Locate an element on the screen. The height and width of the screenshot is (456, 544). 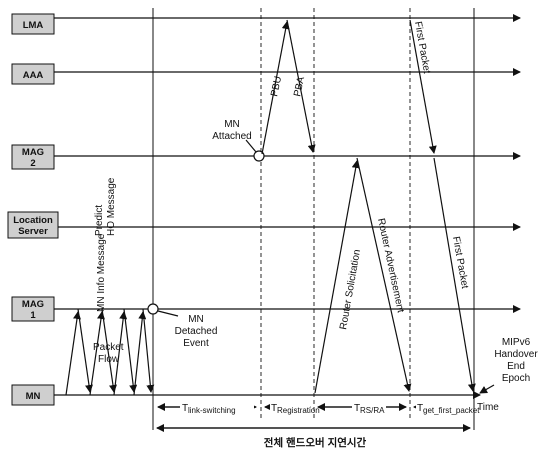
interval-link-switching: T link-switching is located at coordinates (207, 407).